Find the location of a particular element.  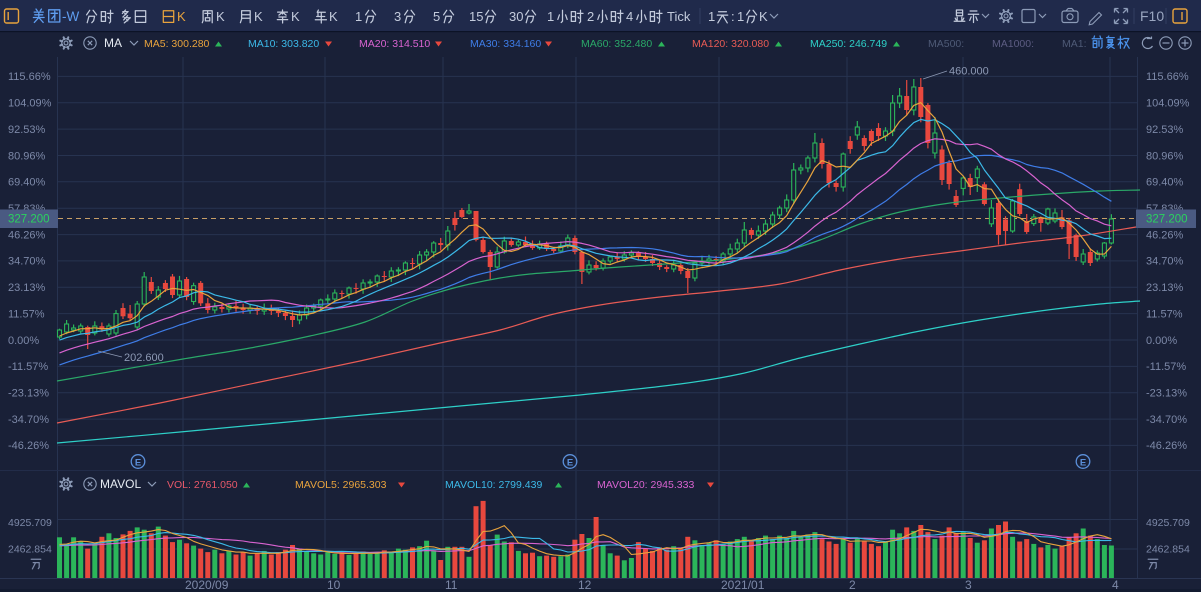

svg-text: Tick is located at coordinates (679, 16).